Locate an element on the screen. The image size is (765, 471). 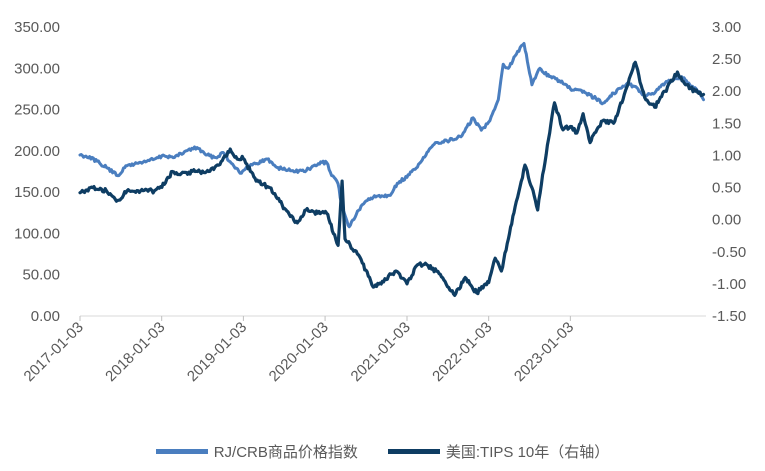
y-left-tick-label: 200.00 is located at coordinates (37, 151).